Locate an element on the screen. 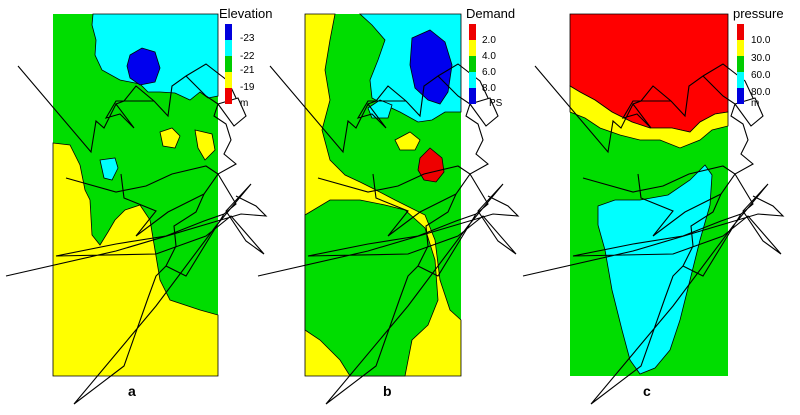 This screenshot has height=415, width=800. legend-title-a: Elevation is located at coordinates (246, 13).